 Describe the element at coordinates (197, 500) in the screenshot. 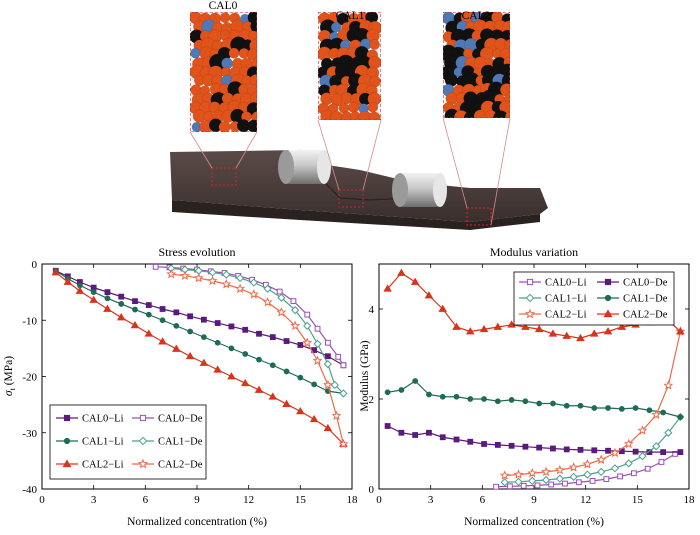

I see `x-tick-label: 9` at that location.